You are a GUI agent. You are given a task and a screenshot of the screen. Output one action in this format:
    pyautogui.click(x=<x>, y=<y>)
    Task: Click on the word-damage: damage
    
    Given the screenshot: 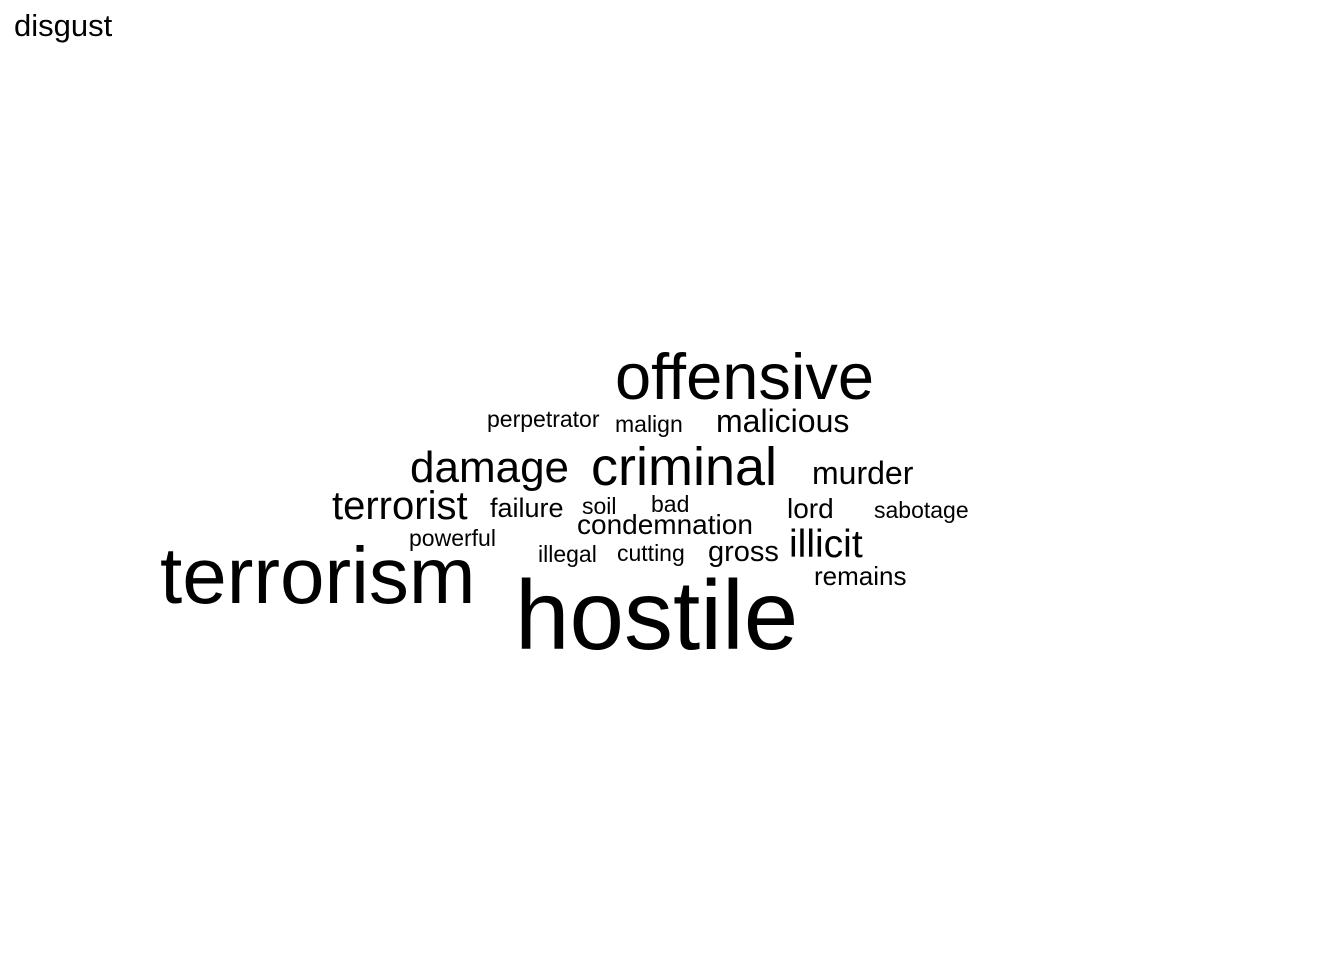 What is the action you would take?
    pyautogui.click(x=490, y=467)
    